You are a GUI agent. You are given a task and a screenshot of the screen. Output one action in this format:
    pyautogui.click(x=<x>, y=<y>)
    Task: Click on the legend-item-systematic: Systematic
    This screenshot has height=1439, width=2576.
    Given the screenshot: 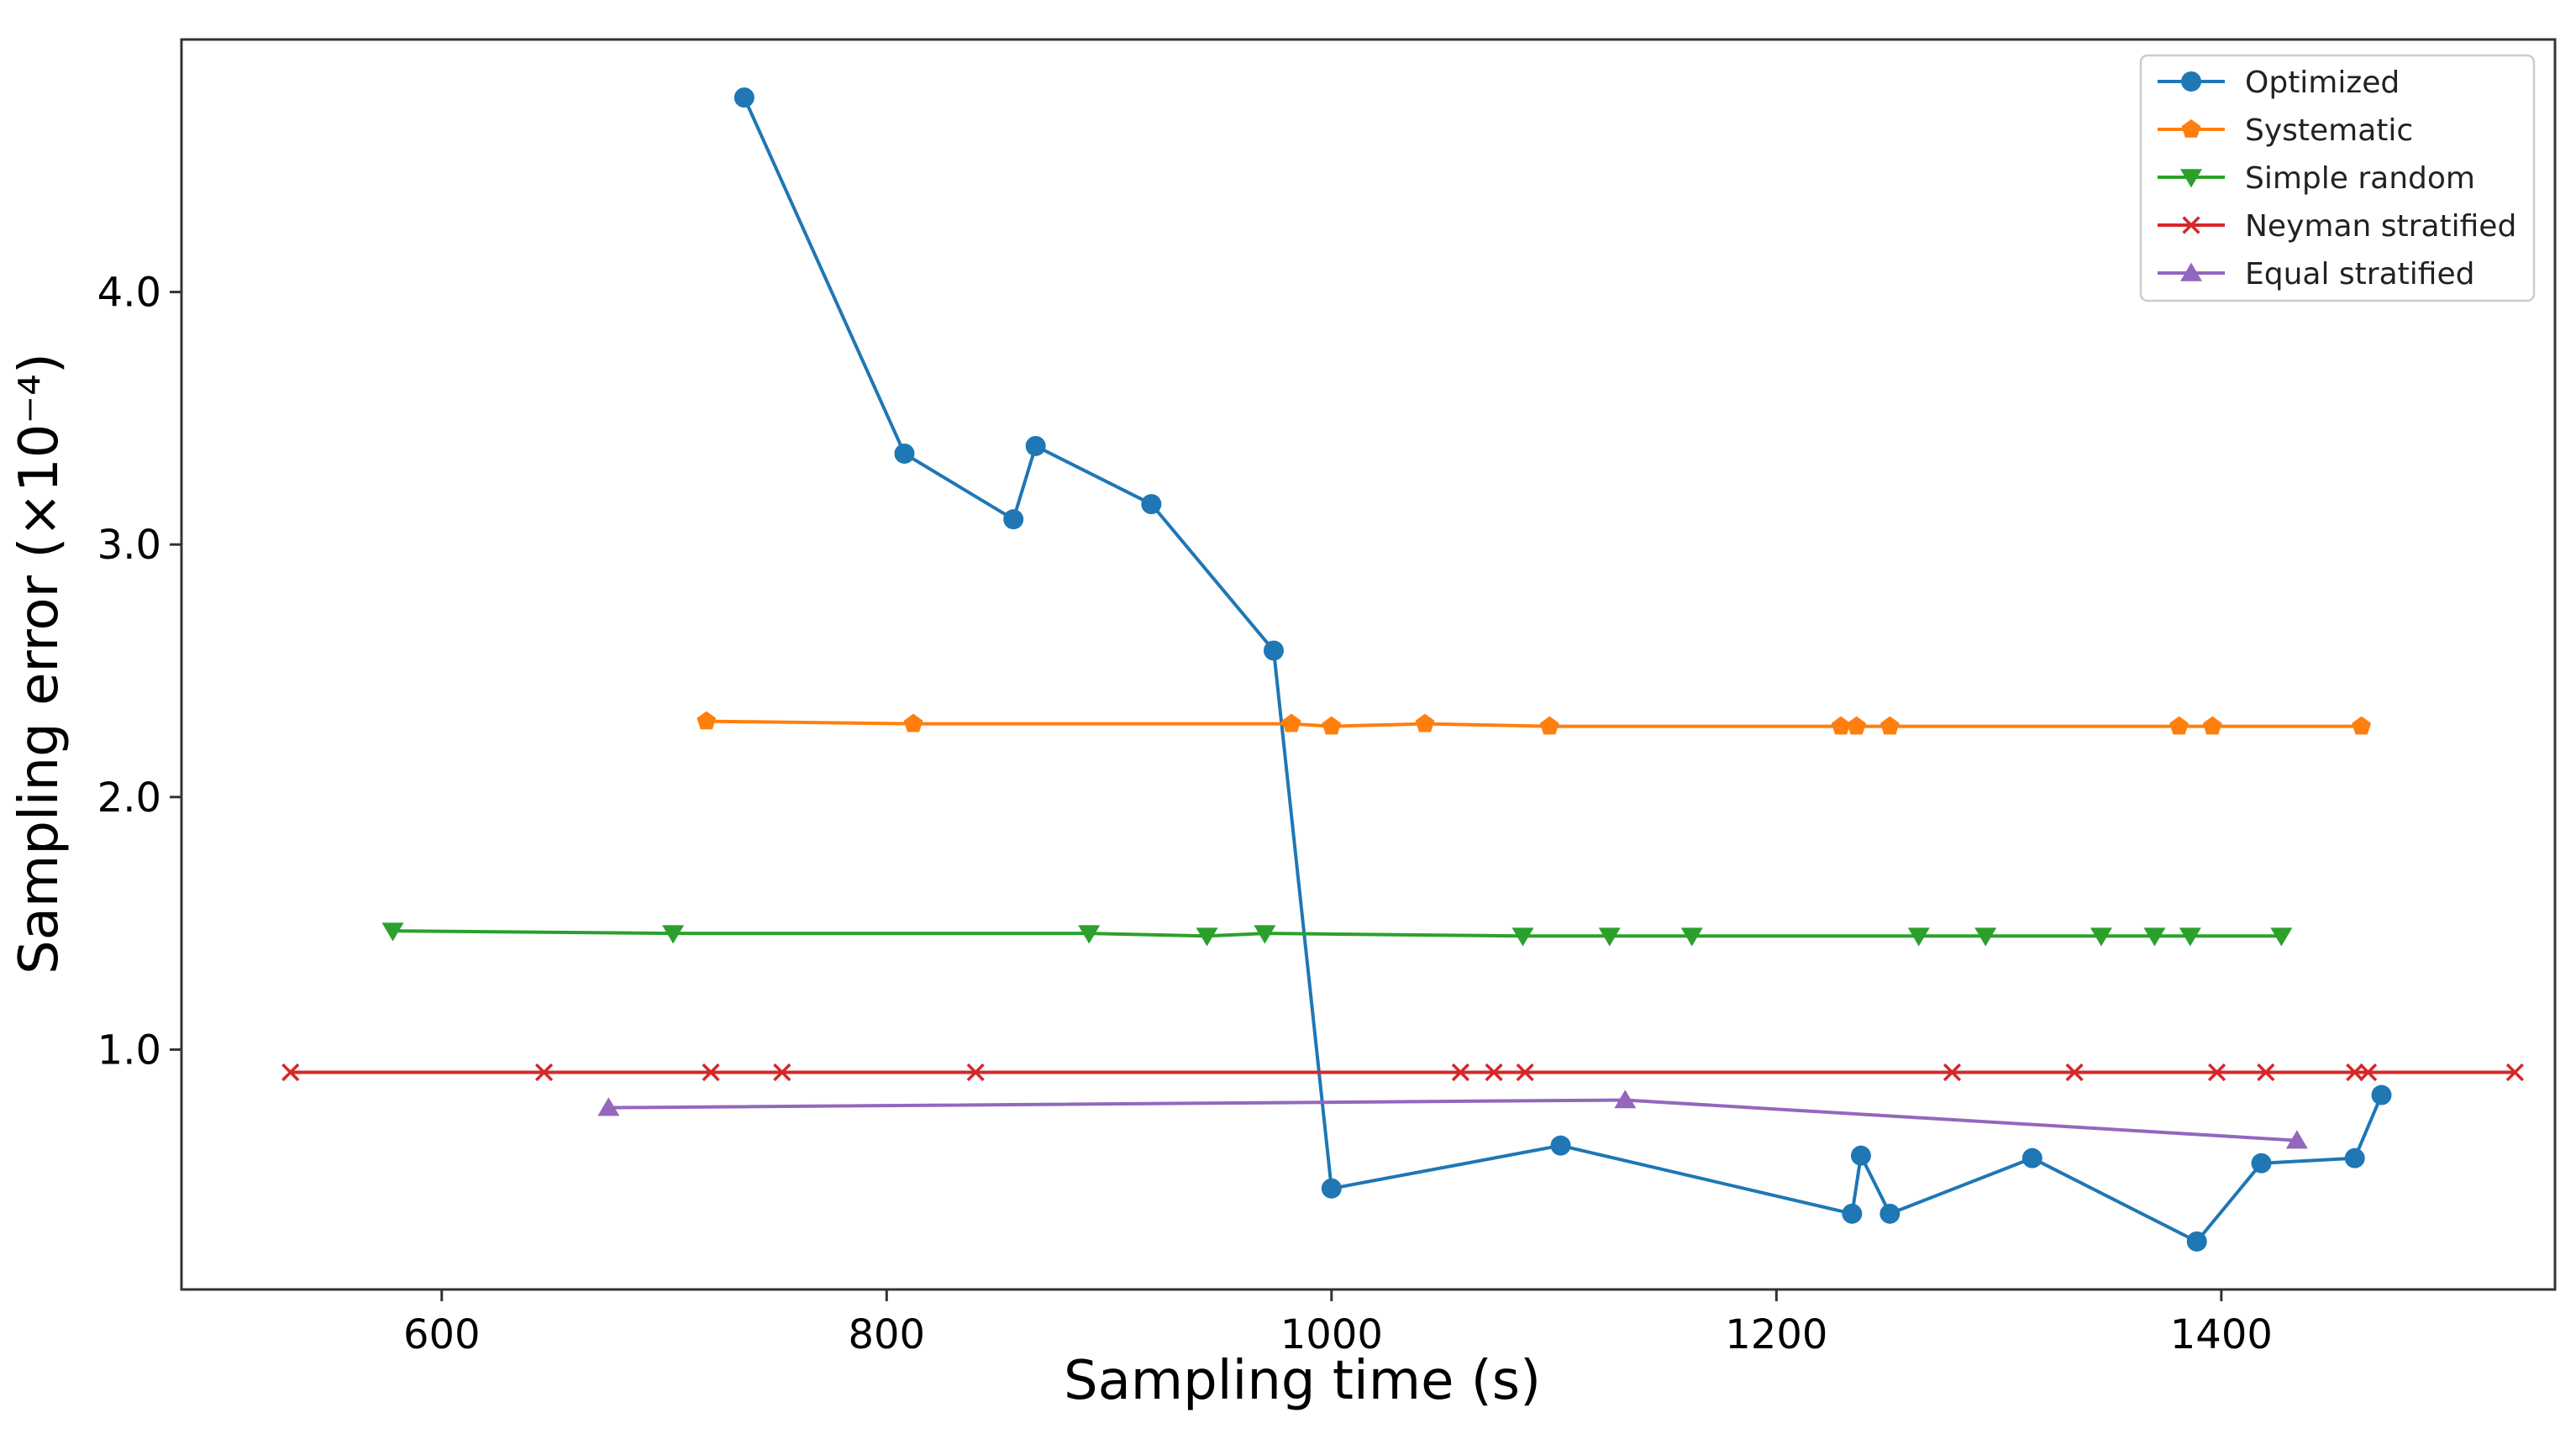 What is the action you would take?
    pyautogui.click(x=2285, y=130)
    